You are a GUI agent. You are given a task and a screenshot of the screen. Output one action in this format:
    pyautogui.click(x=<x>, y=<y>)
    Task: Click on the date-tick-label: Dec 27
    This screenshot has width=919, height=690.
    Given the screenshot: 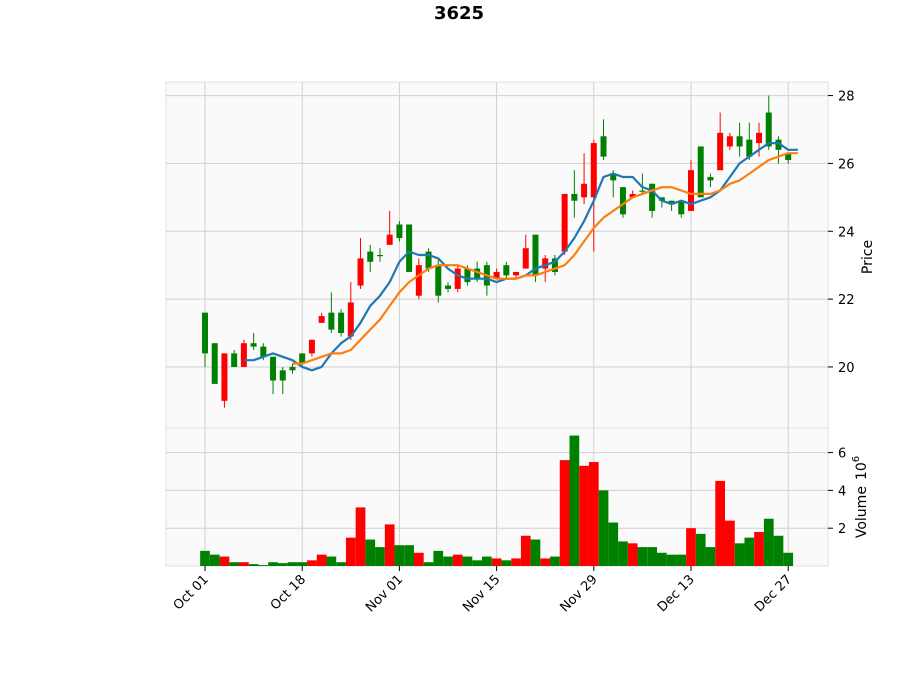 What is the action you would take?
    pyautogui.click(x=773, y=593)
    